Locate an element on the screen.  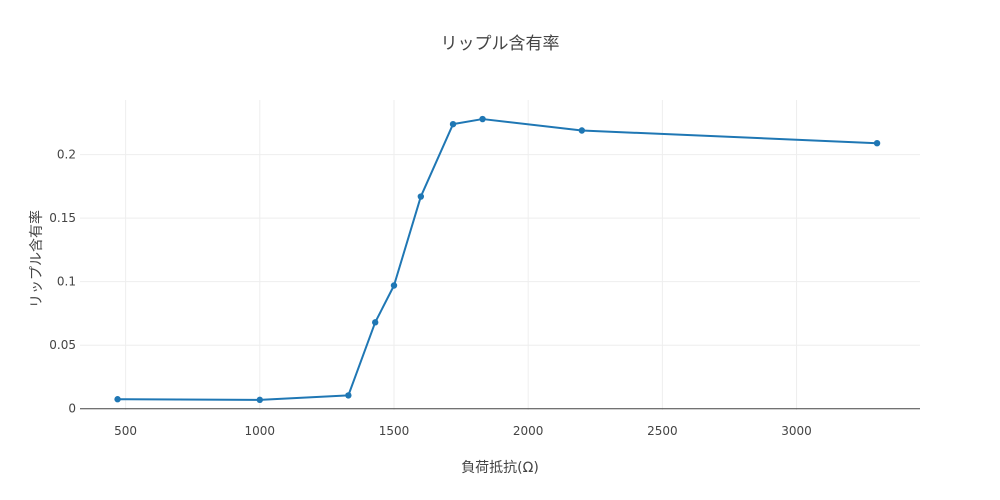
y-tick-label: 0.2 is located at coordinates (66, 155).